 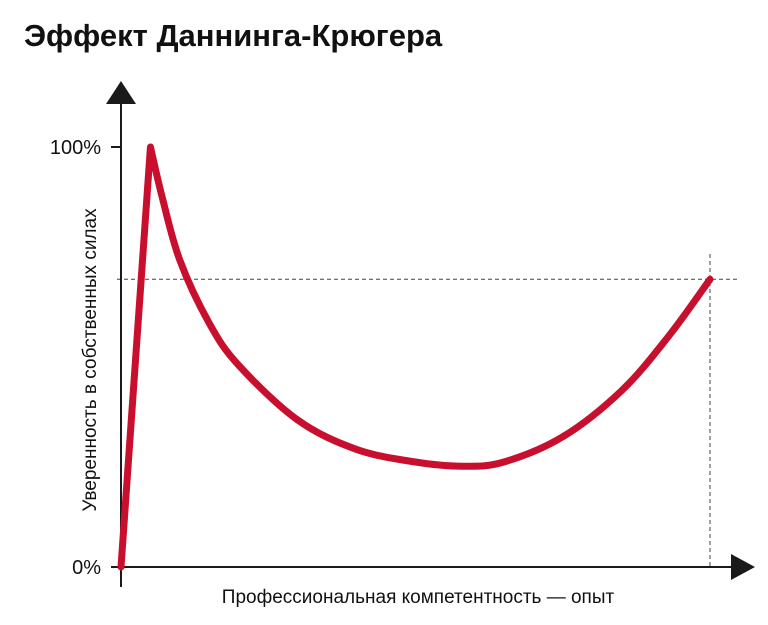 I want to click on y-axis-arrow, so click(x=121, y=92).